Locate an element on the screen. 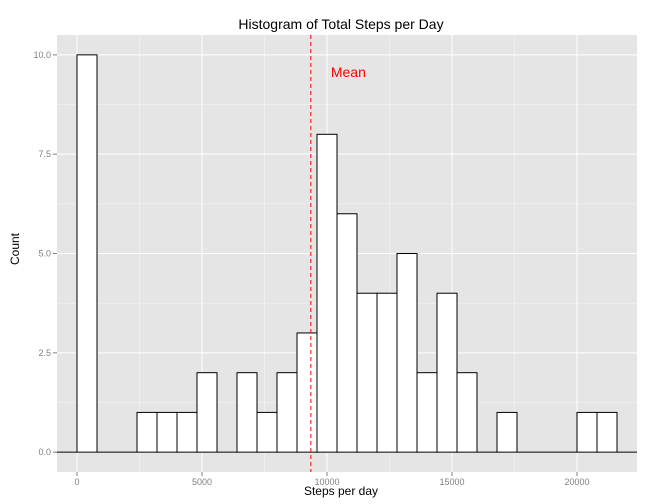  y-tick-label: 5.0 is located at coordinates (44, 254).